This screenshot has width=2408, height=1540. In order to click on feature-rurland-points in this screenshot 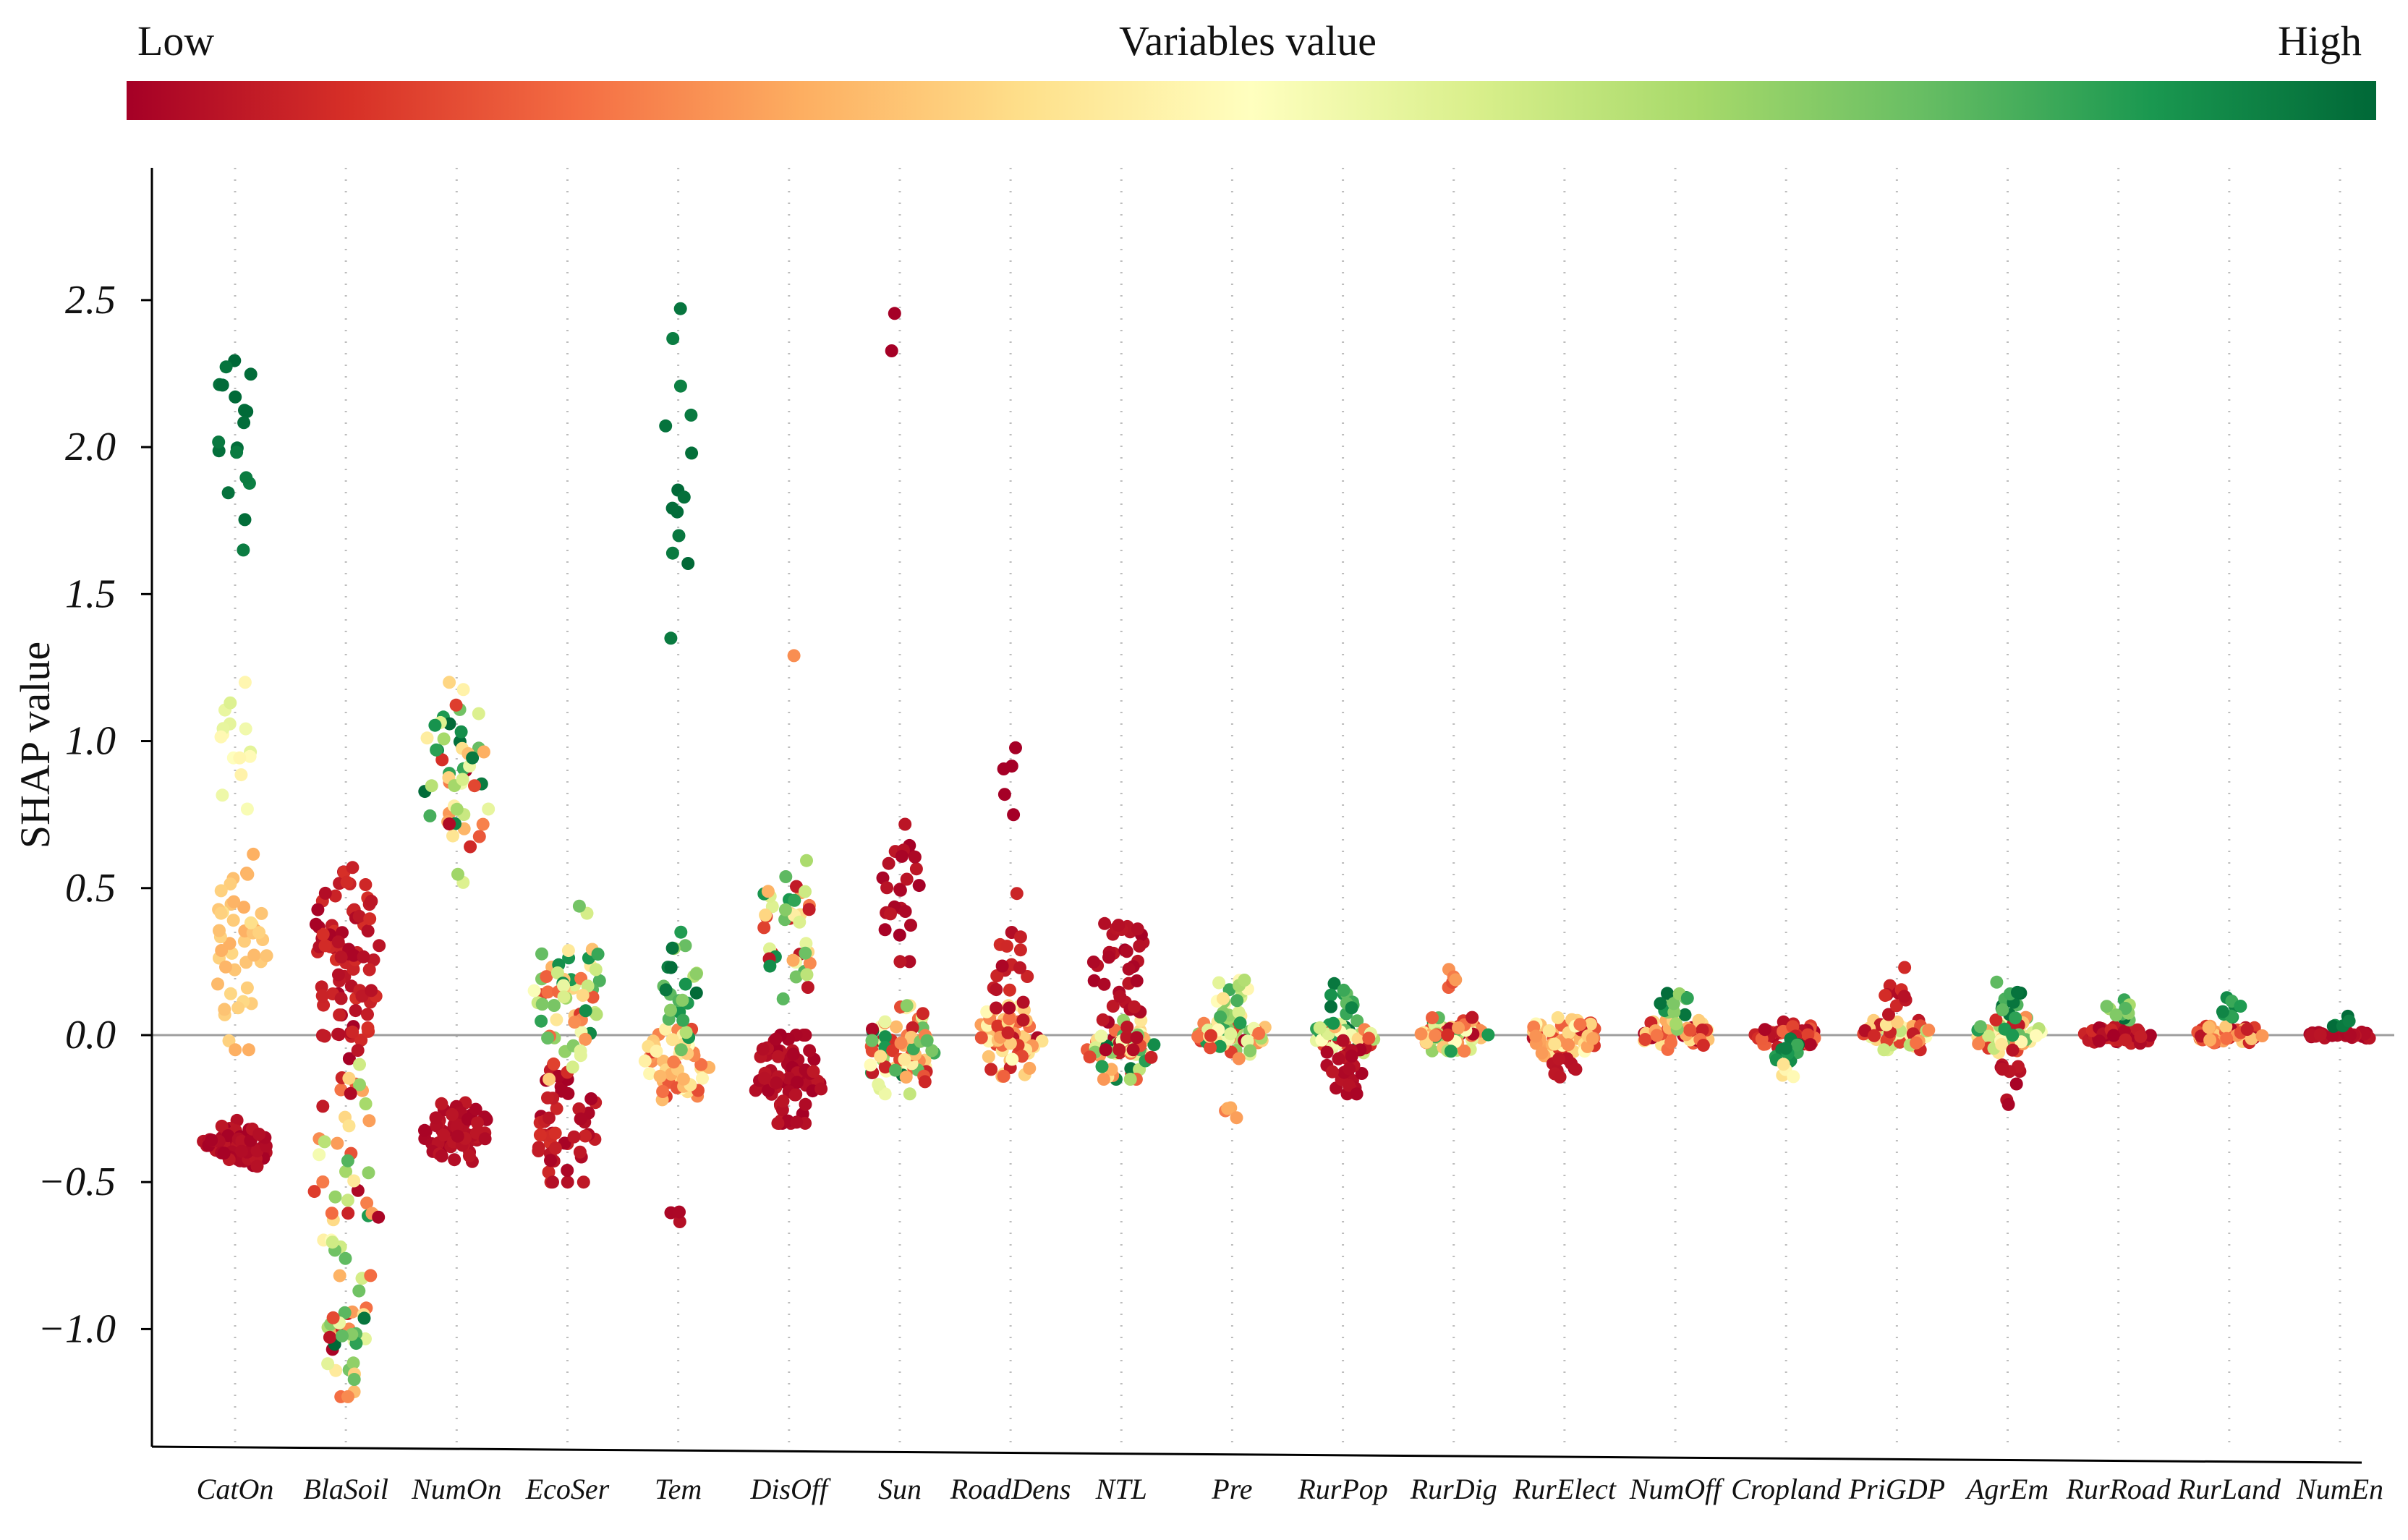, I will do `click(2230, 1020)`.